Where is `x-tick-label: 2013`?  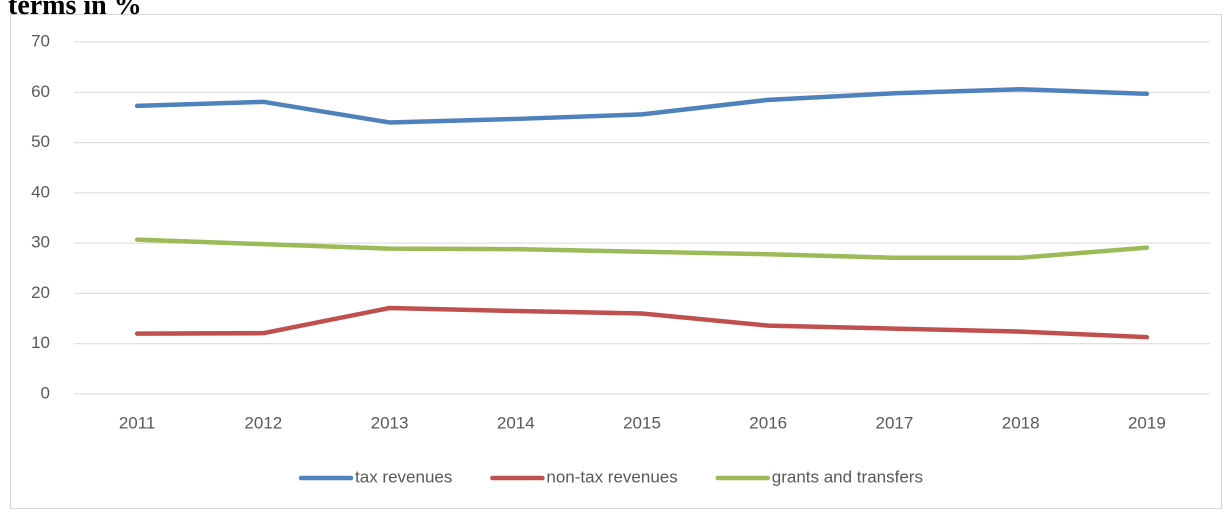 x-tick-label: 2013 is located at coordinates (390, 422).